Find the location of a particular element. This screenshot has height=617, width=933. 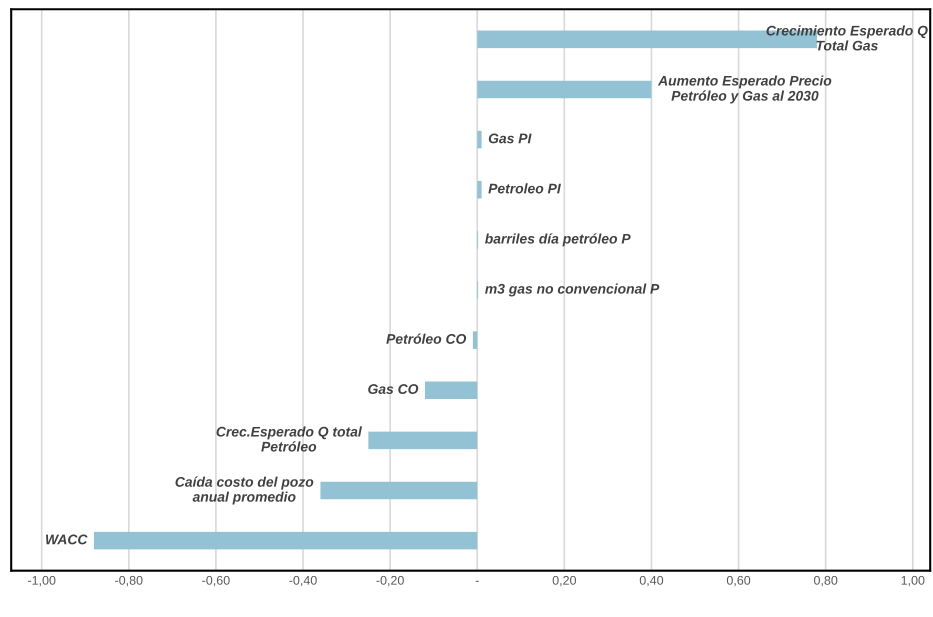

x-tick-label: 0,20 is located at coordinates (564, 581).